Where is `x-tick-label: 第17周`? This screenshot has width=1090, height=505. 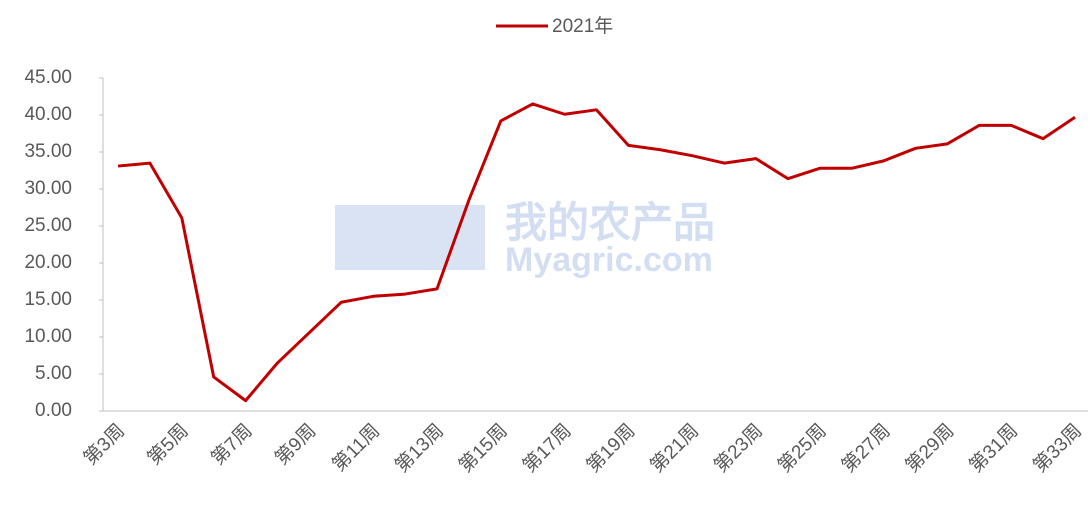 x-tick-label: 第17周 is located at coordinates (546, 448).